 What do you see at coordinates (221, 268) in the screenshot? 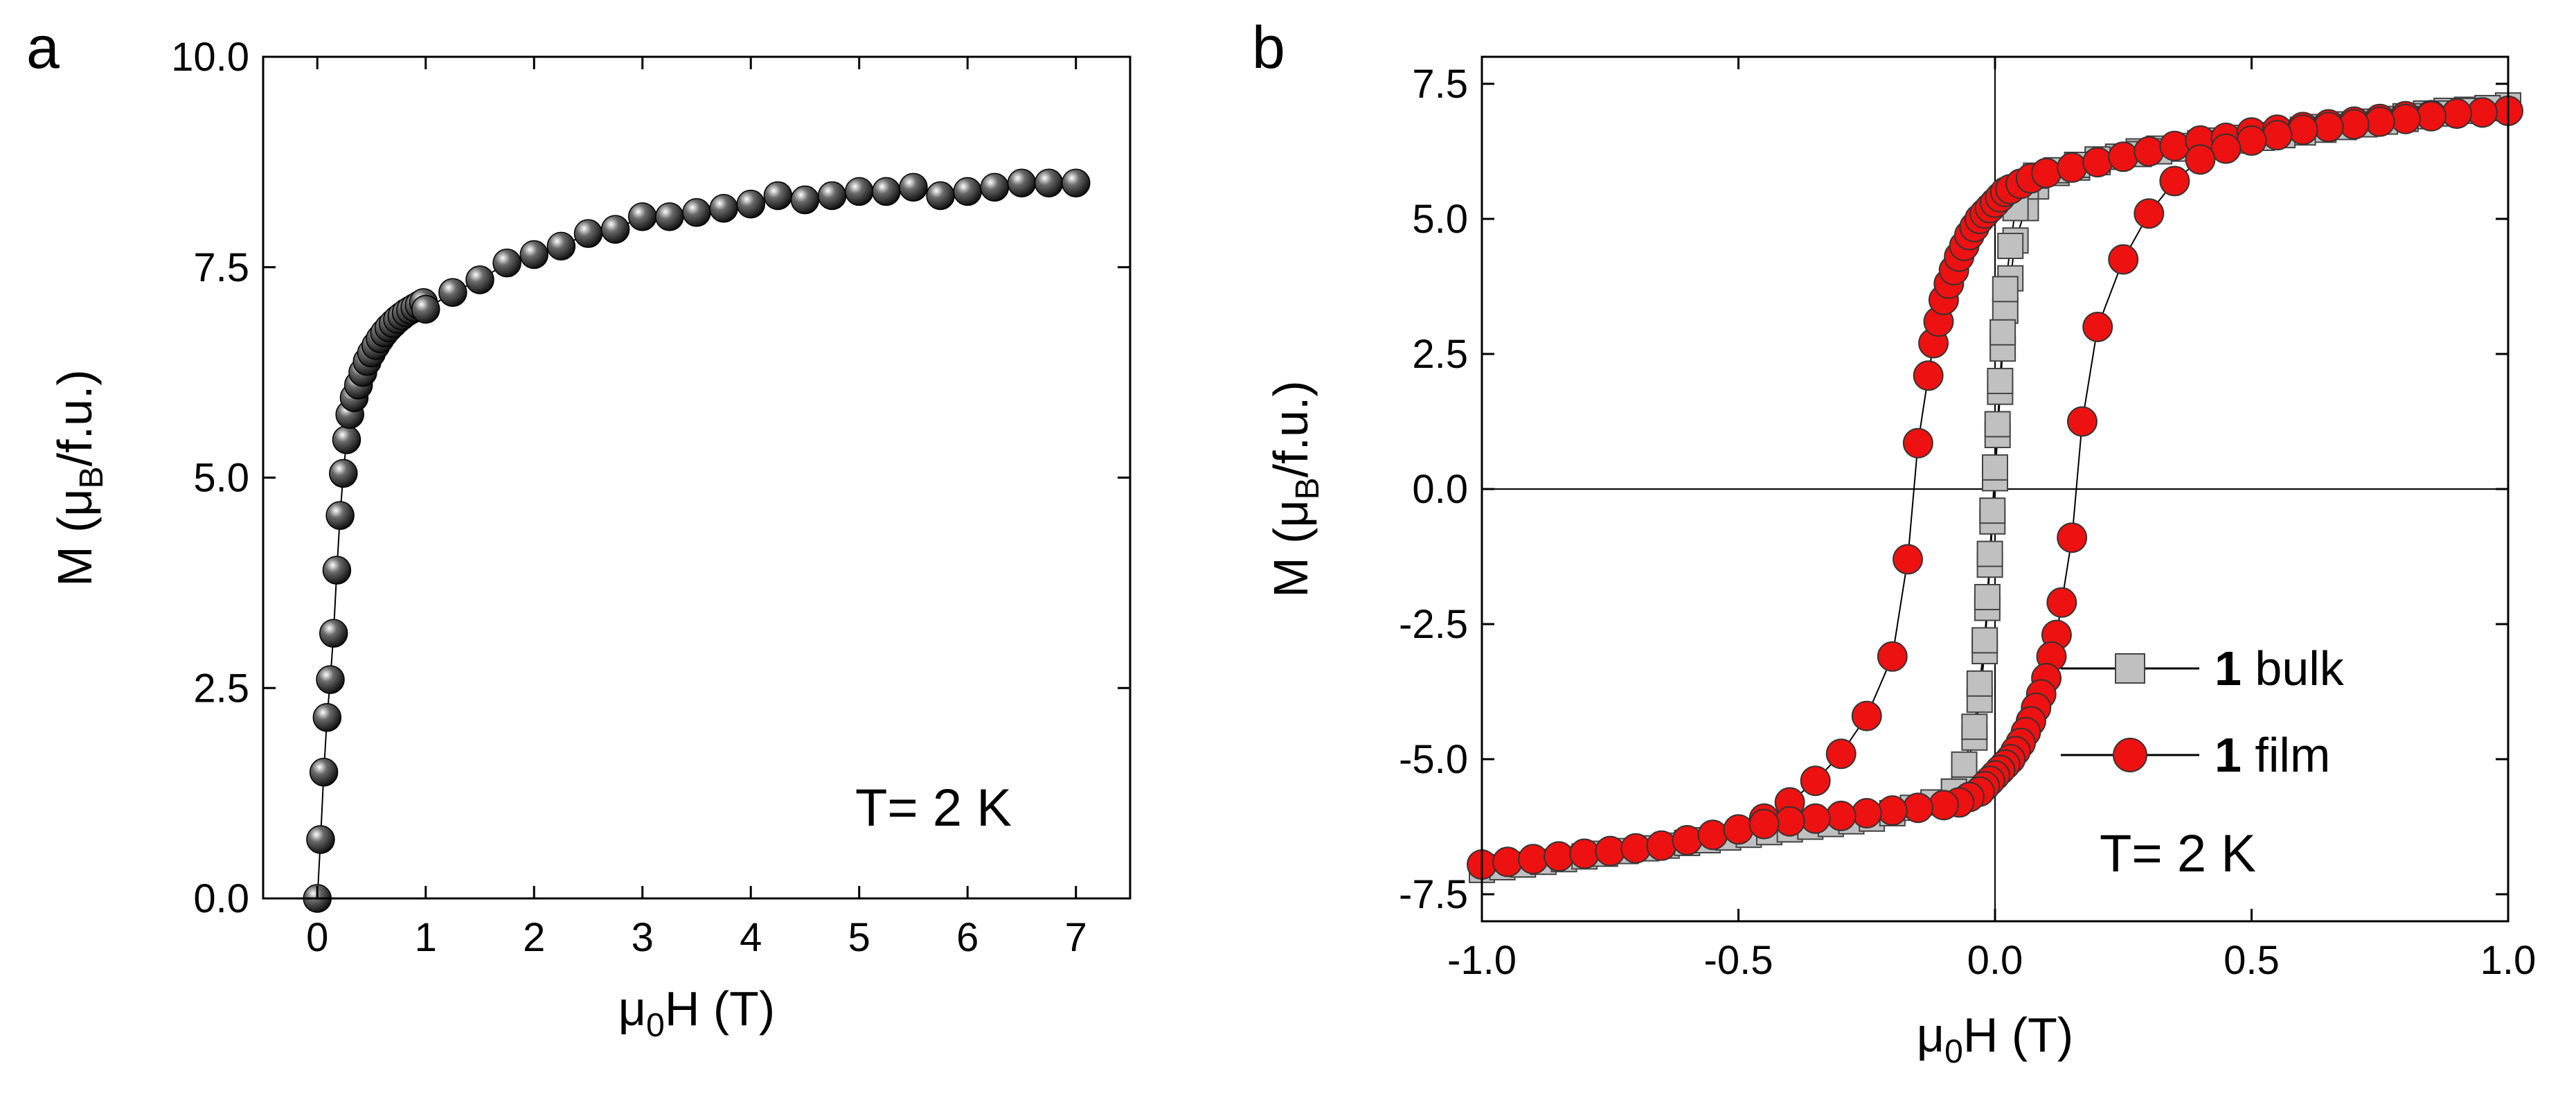
I see `panel-a-y-tick-label: 7.5` at bounding box center [221, 268].